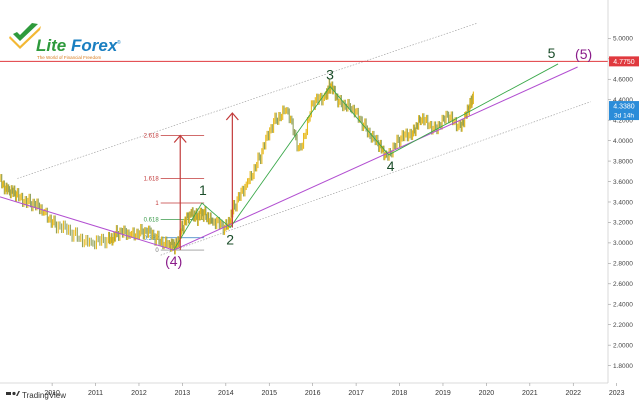  What do you see at coordinates (623, 264) in the screenshot?
I see `y-tick-label: 2.8000` at bounding box center [623, 264].